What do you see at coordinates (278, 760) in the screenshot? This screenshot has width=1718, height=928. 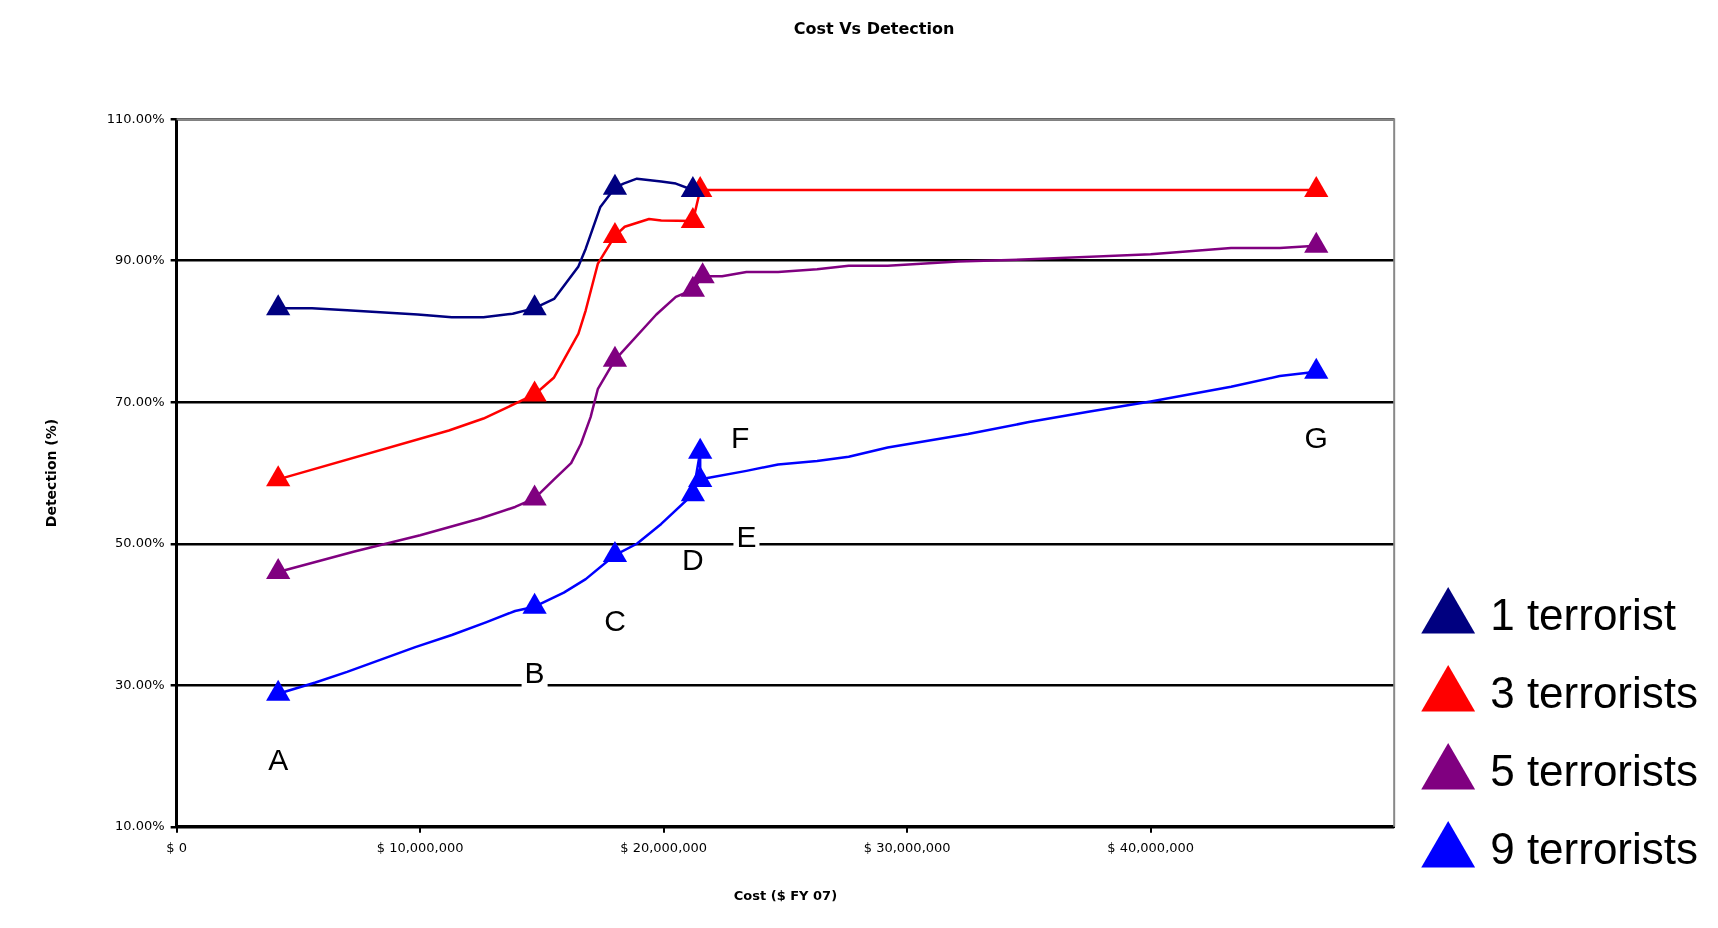 I see `annotation: A` at bounding box center [278, 760].